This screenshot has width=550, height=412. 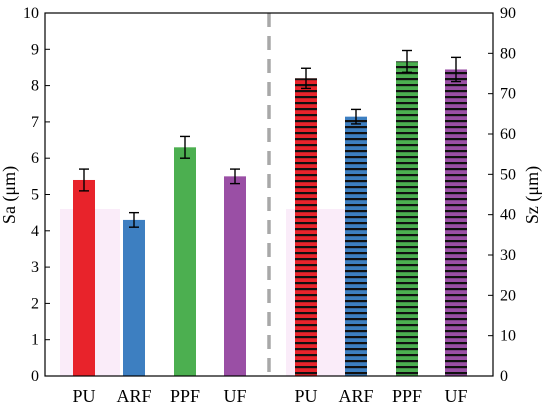 I want to click on category-label-sz-arf: ARF, so click(x=355, y=396).